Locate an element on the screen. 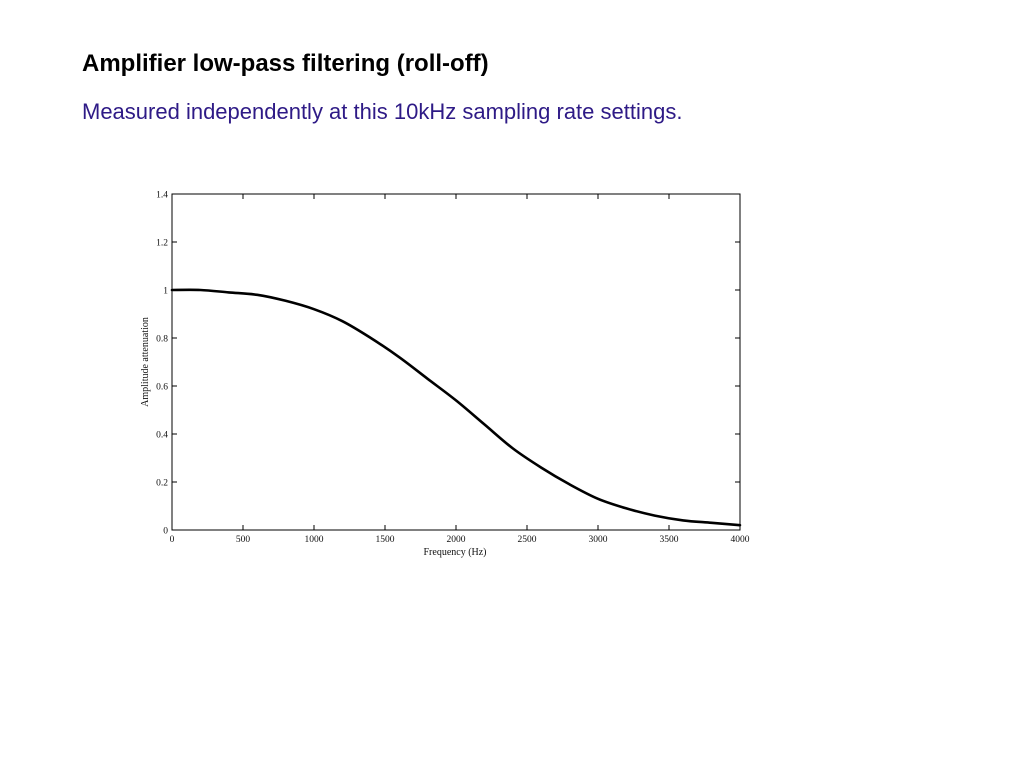 Image resolution: width=1024 pixels, height=768 pixels. y-tick-label: 0.2 is located at coordinates (162, 484).